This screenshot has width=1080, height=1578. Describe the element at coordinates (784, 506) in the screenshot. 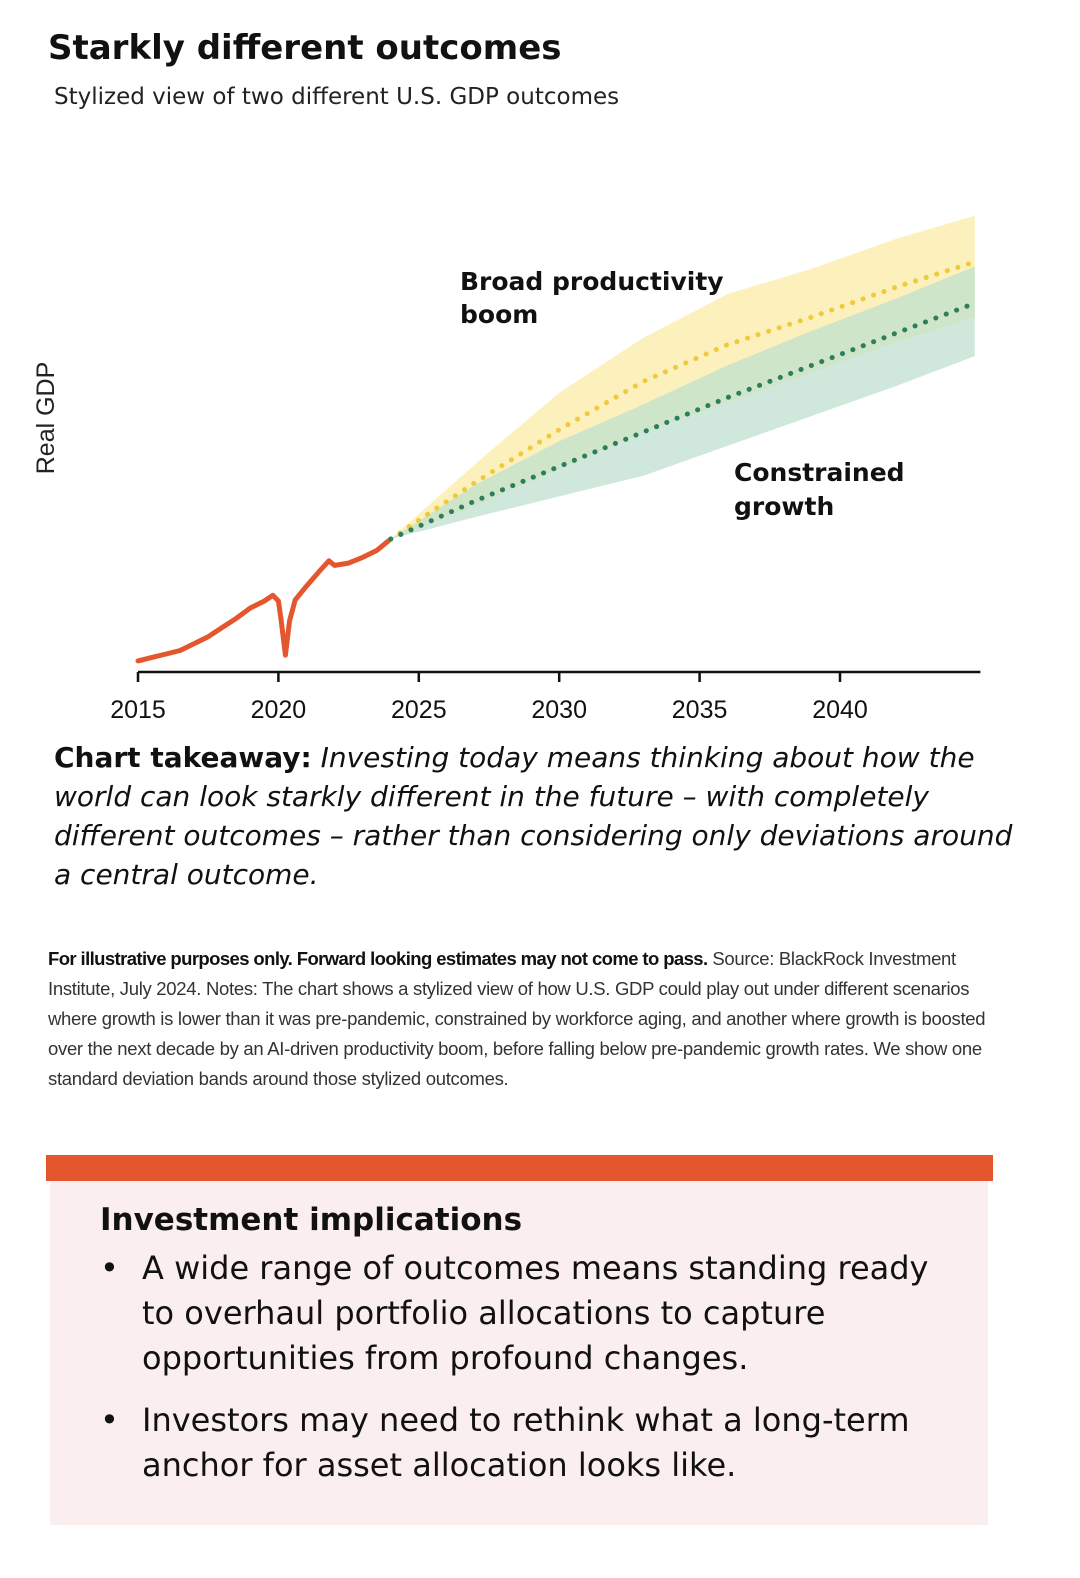

I see `constrained-annotation-line2: growth` at that location.